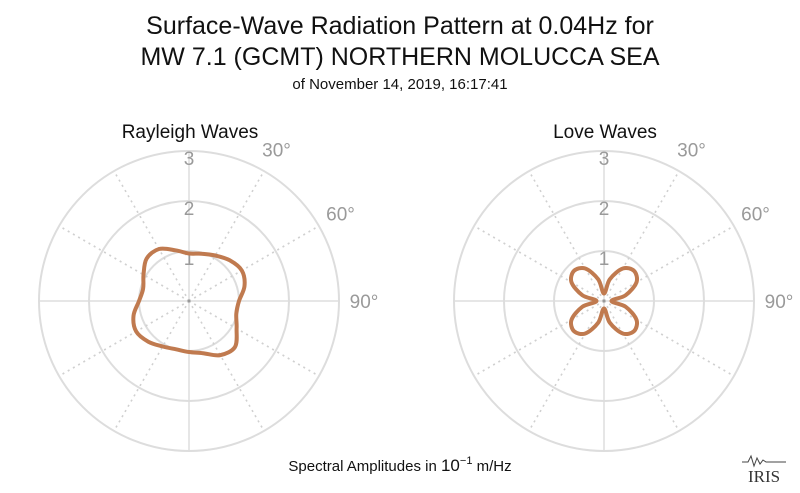 This screenshot has height=493, width=800. I want to click on love-radiation-curve, so click(604, 301).